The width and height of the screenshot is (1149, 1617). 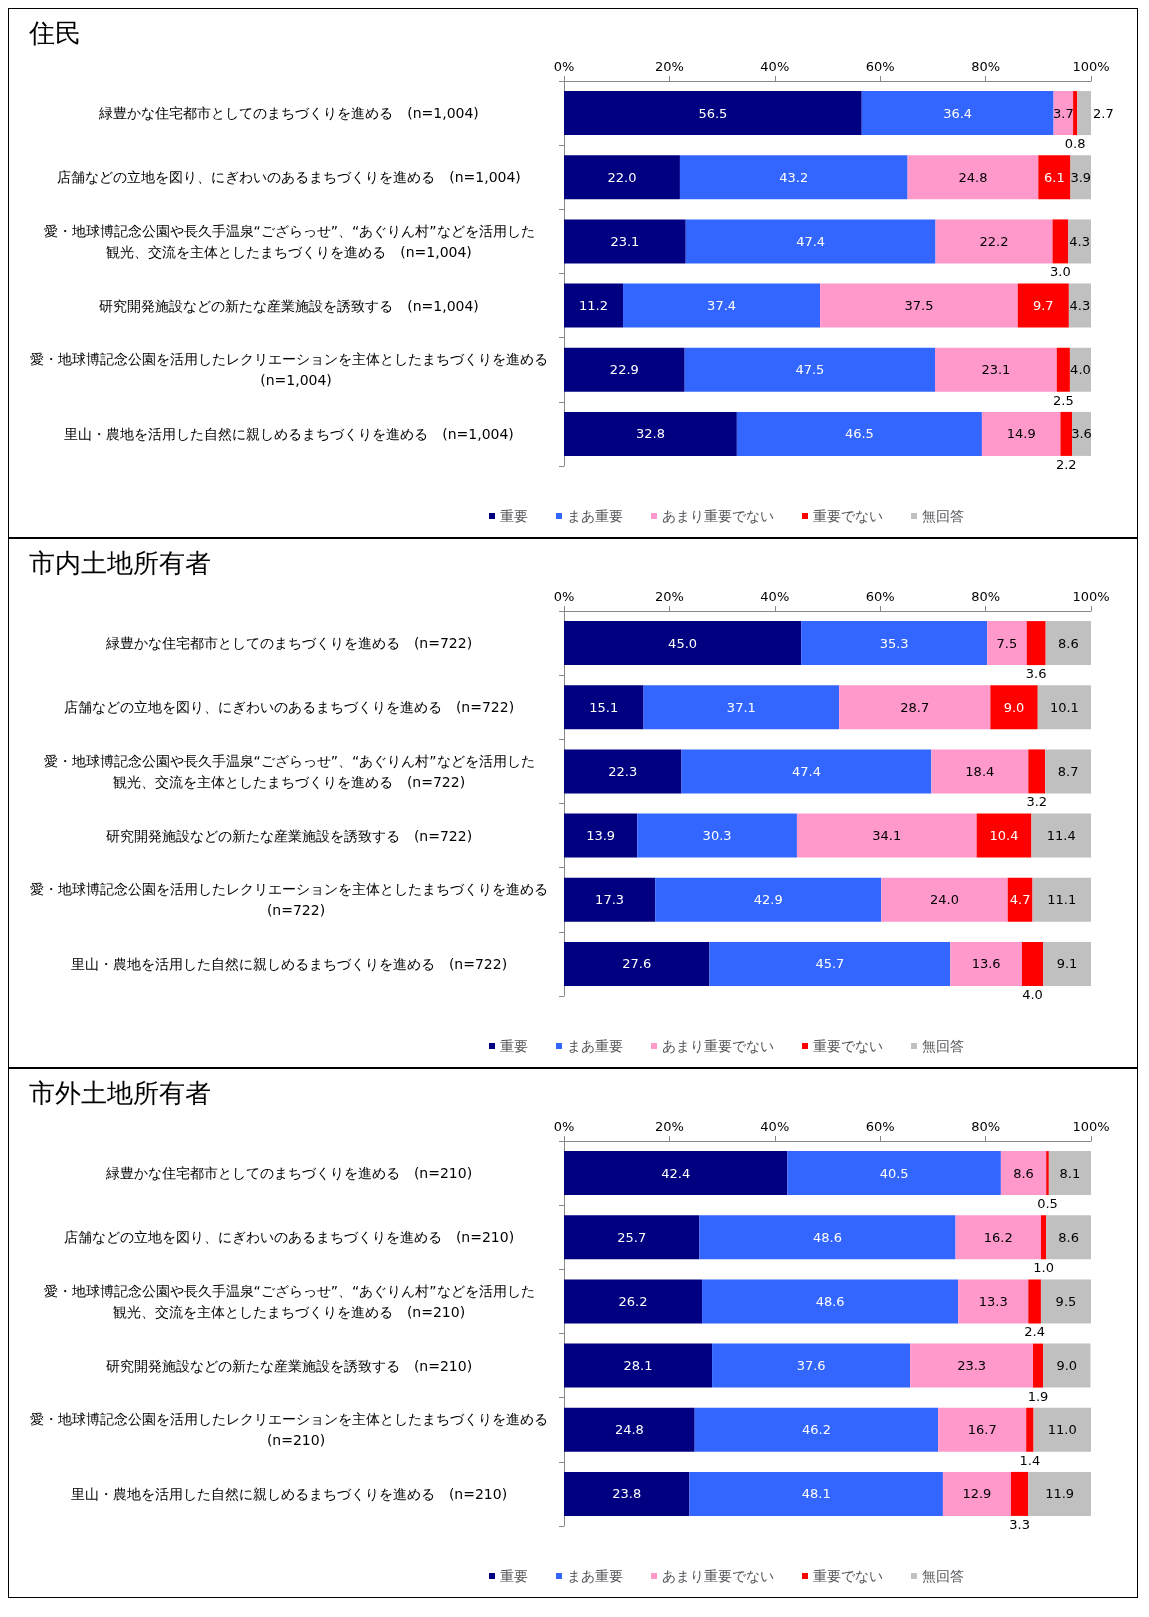 What do you see at coordinates (289, 900) in the screenshot?
I see `y-tick-label: 愛・地球博記念公園を活用したレクリエーションを主体としたまちづくりを進める (n=722)` at bounding box center [289, 900].